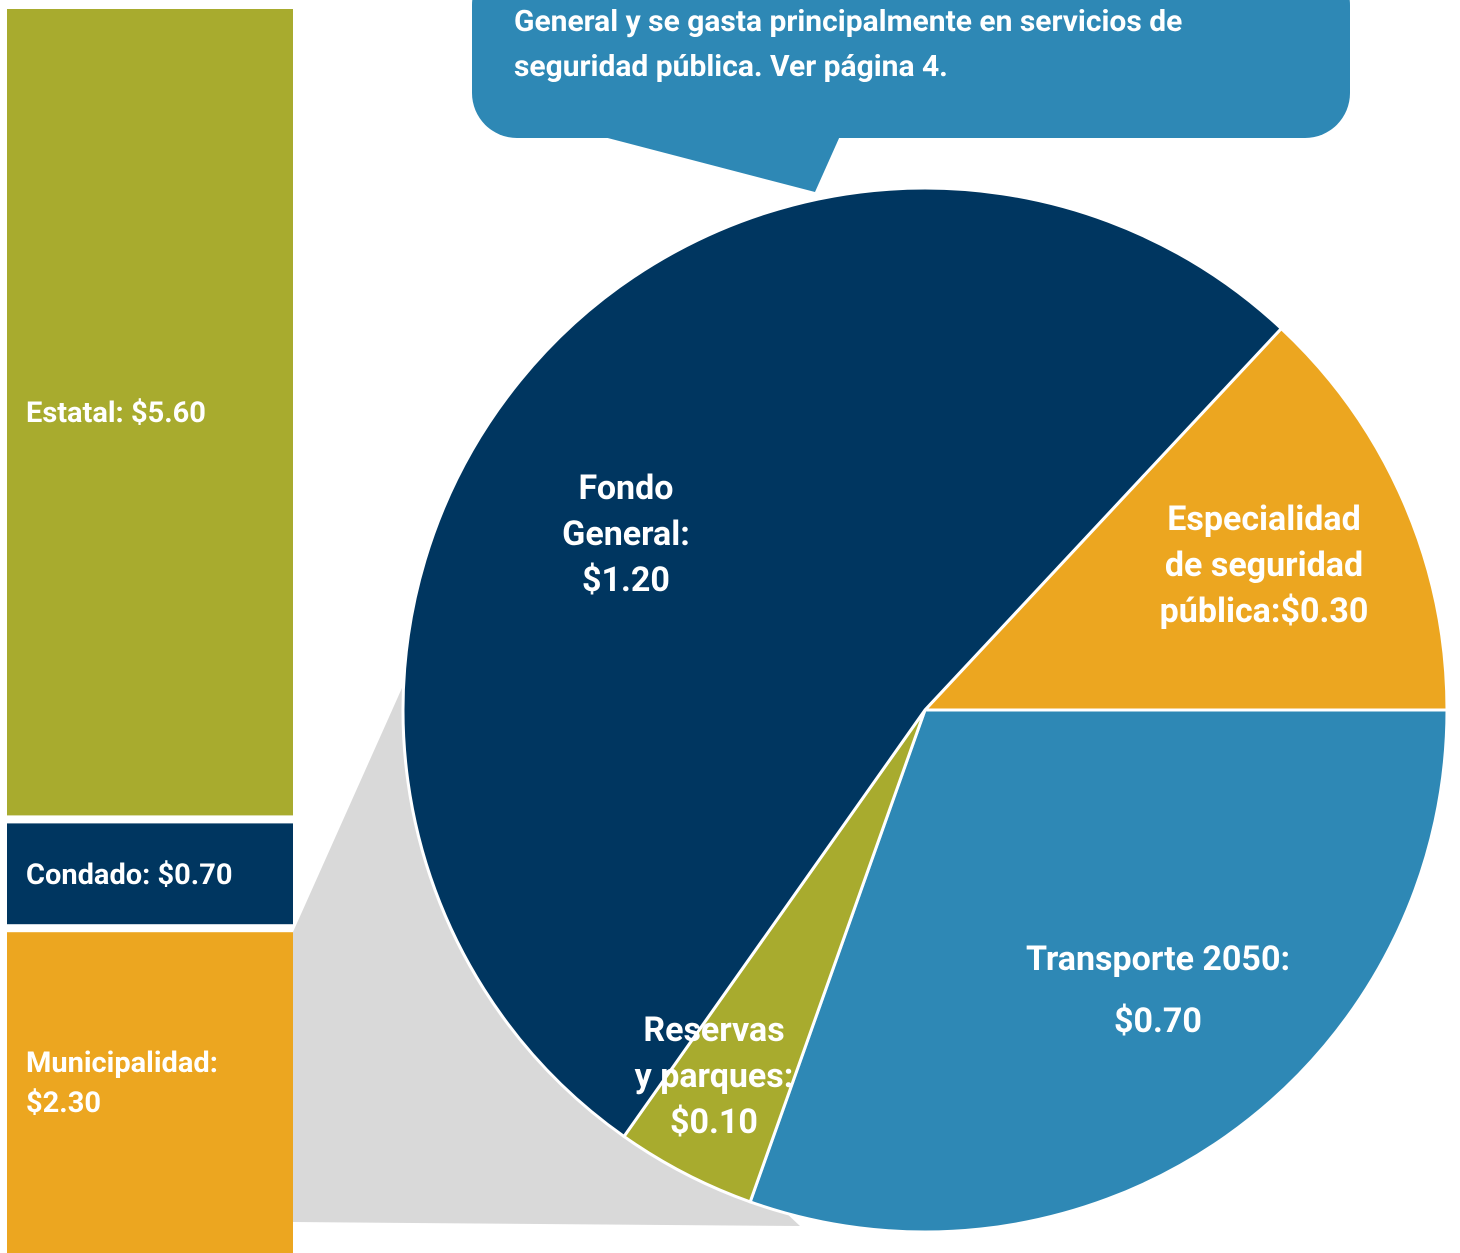 The image size is (1460, 1253). I want to click on pie-slice, so click(1185, 519).